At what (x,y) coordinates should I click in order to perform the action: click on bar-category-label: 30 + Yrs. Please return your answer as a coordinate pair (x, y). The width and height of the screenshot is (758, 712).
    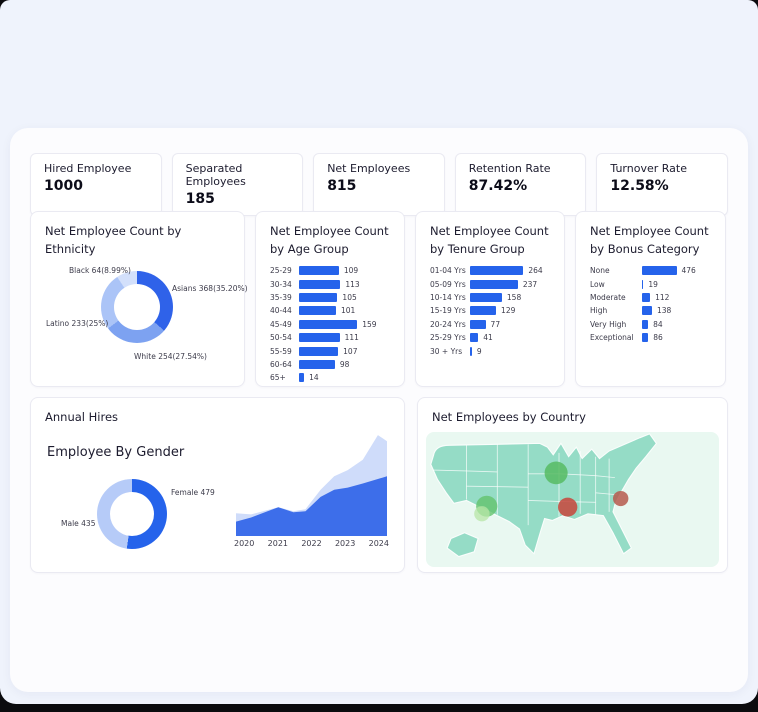
    Looking at the image, I should click on (446, 351).